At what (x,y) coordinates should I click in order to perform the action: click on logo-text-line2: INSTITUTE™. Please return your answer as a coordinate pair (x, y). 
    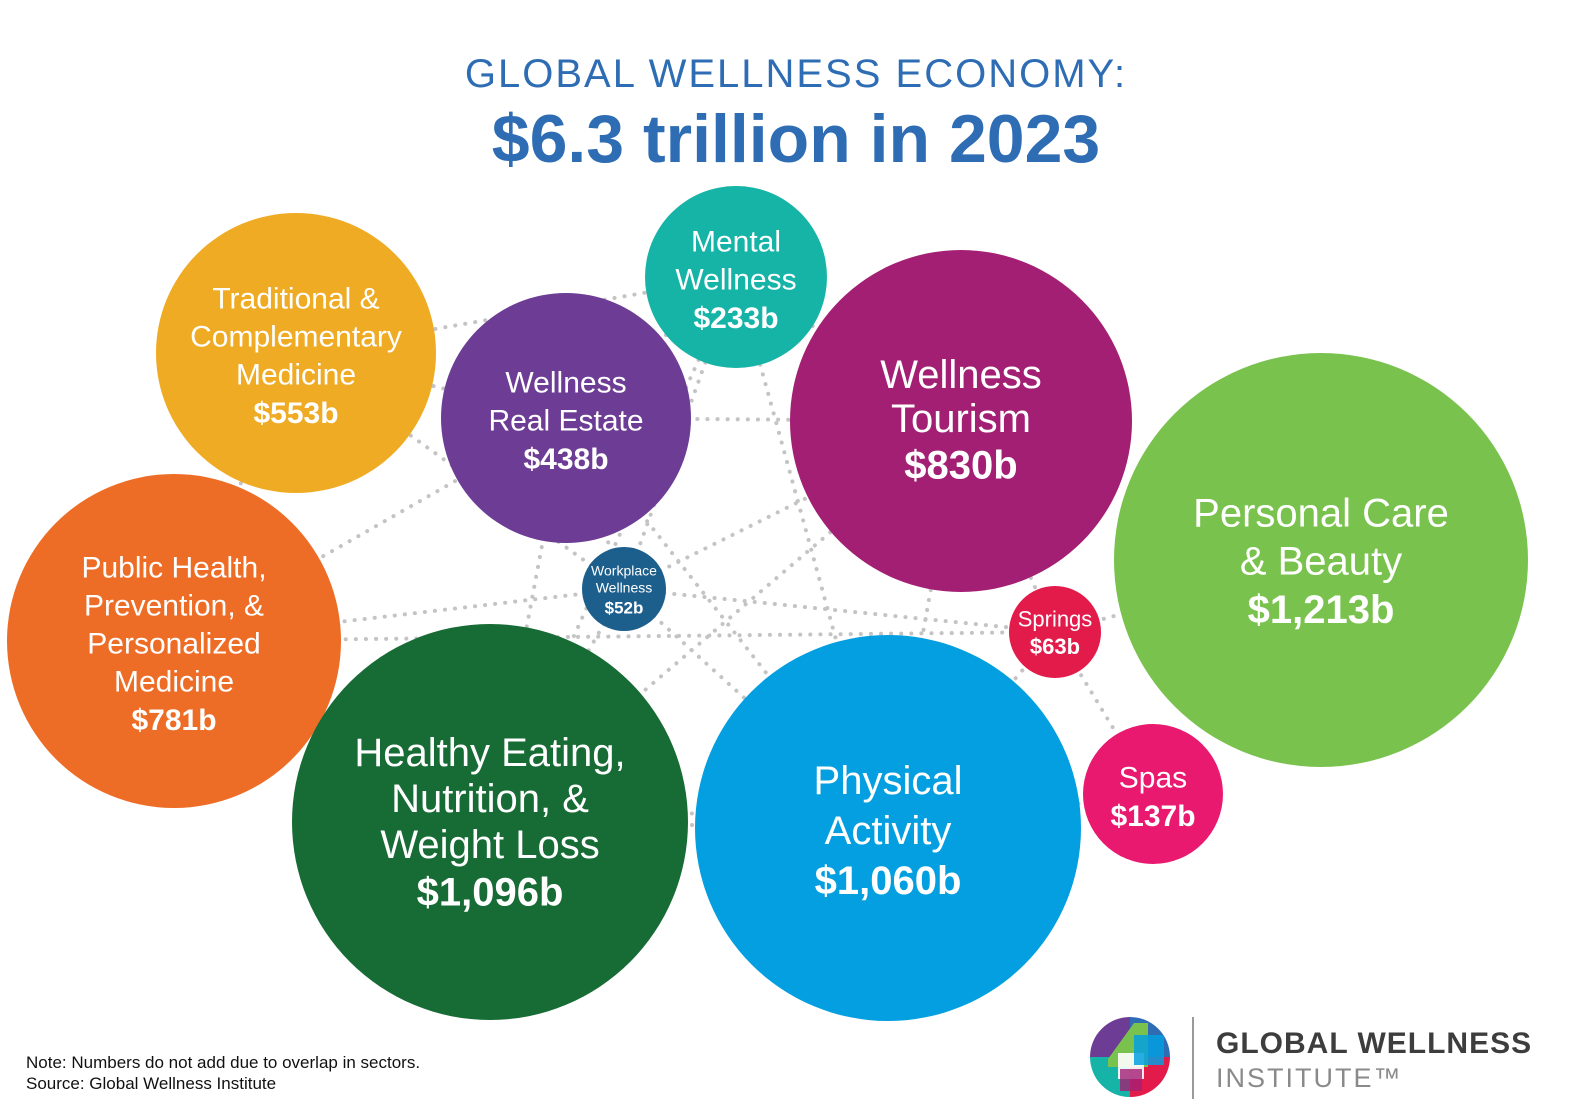
    Looking at the image, I should click on (1309, 1078).